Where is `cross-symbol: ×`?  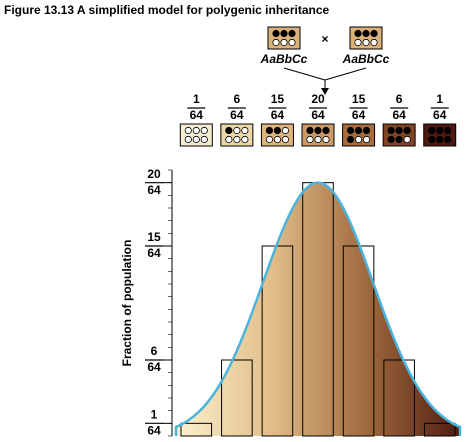 cross-symbol: × is located at coordinates (324, 39).